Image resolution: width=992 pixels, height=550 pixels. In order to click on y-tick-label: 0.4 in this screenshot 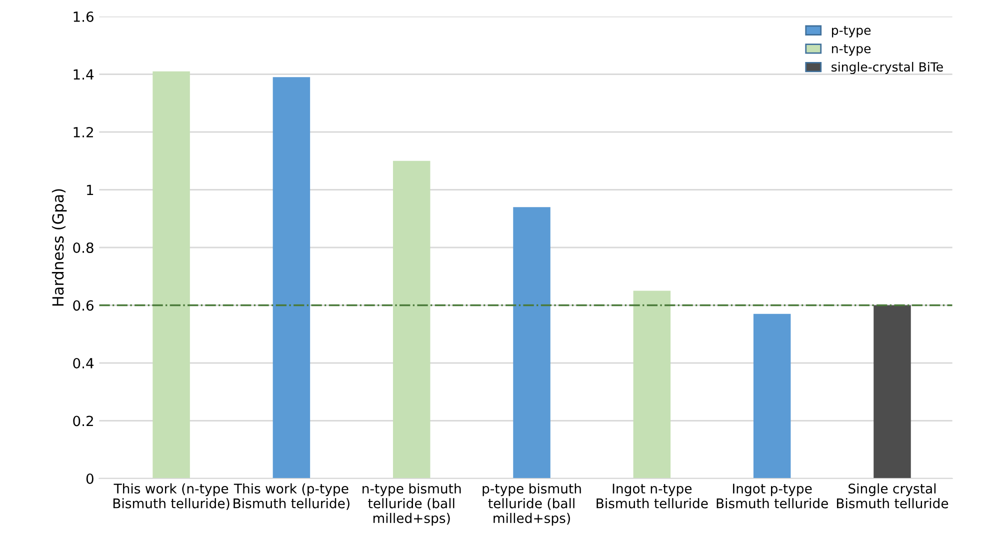, I will do `click(83, 363)`.